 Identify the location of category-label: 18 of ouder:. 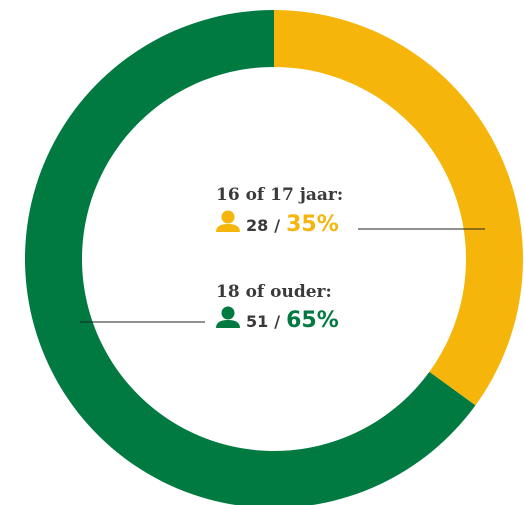
(274, 292).